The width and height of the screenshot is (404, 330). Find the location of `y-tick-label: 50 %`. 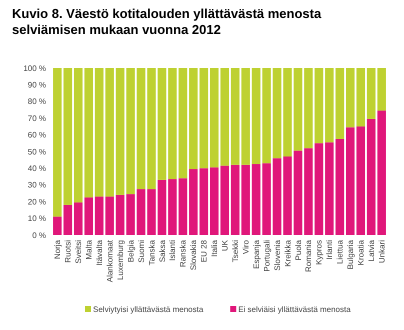

y-tick-label: 50 % is located at coordinates (37, 151).